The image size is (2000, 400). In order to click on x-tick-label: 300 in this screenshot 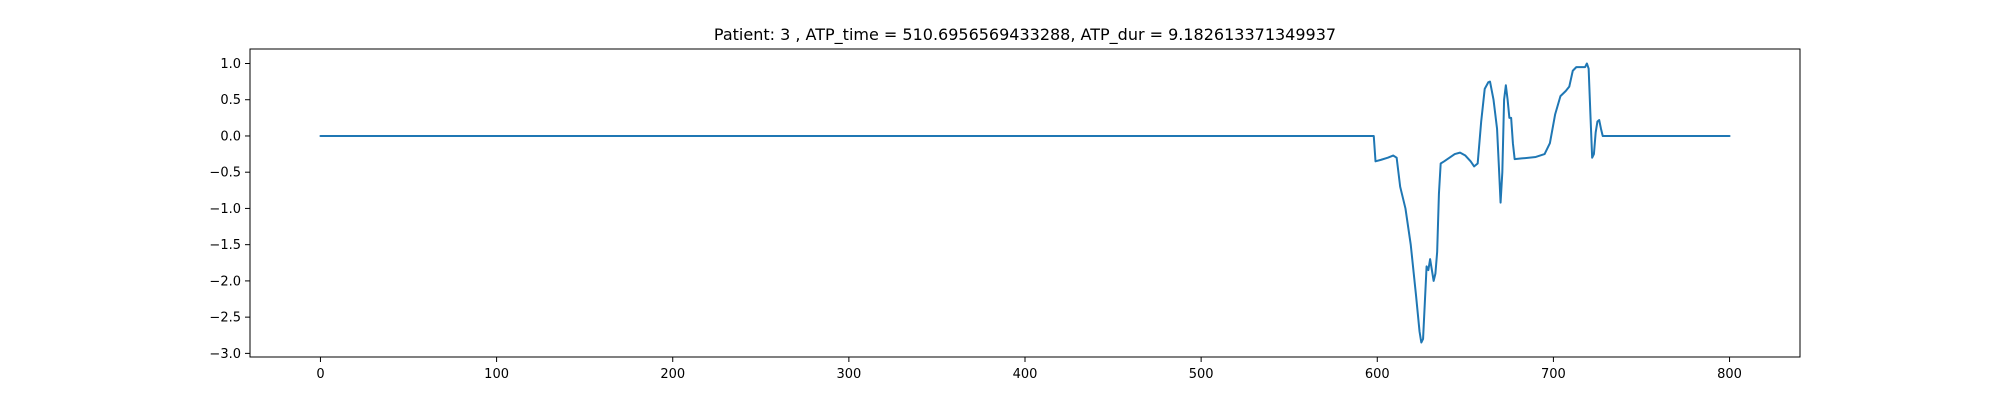, I will do `click(848, 374)`.